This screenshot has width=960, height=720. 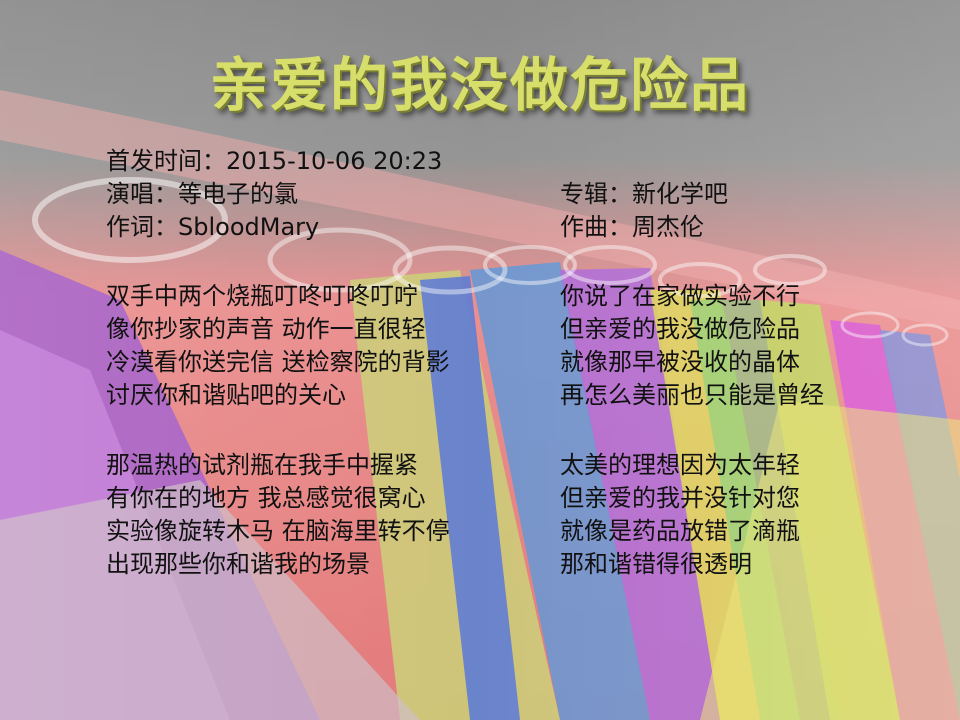 What do you see at coordinates (692, 395) in the screenshot?
I see `lyric-line: 再怎么美丽也只能是曾经` at bounding box center [692, 395].